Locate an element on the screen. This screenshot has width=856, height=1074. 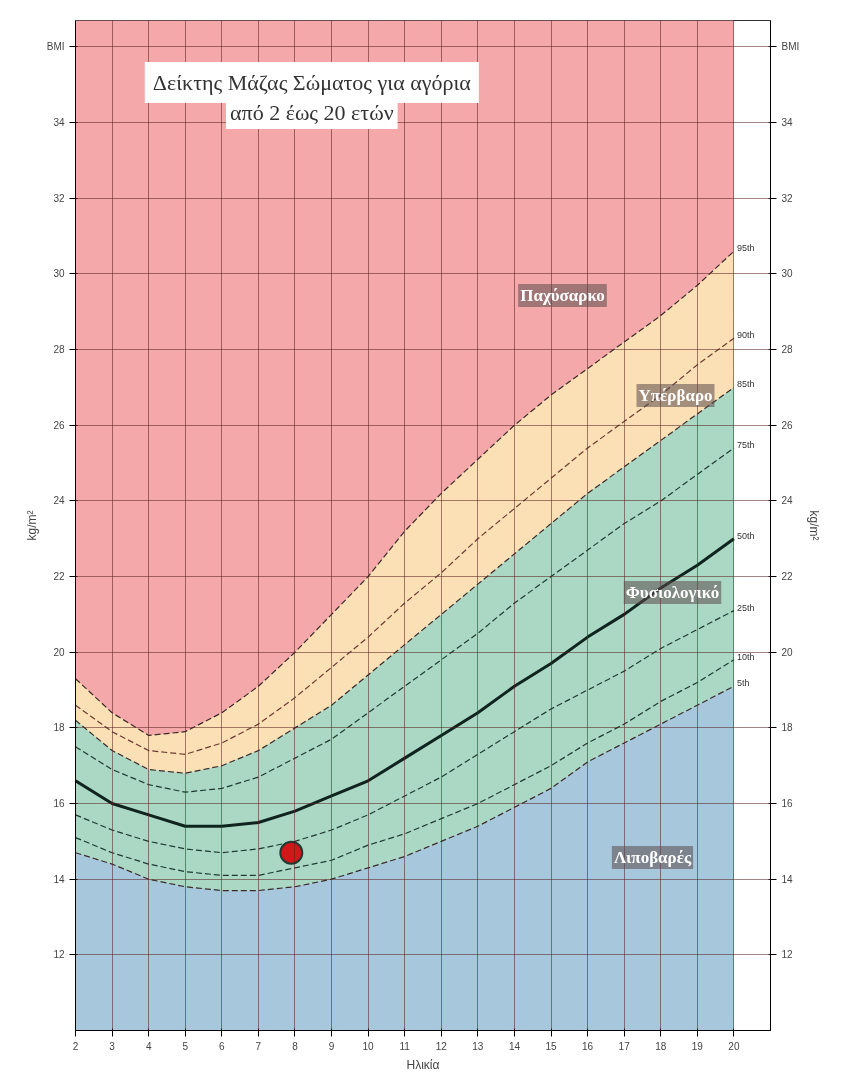
x-tick-label: 2 is located at coordinates (75, 1046).